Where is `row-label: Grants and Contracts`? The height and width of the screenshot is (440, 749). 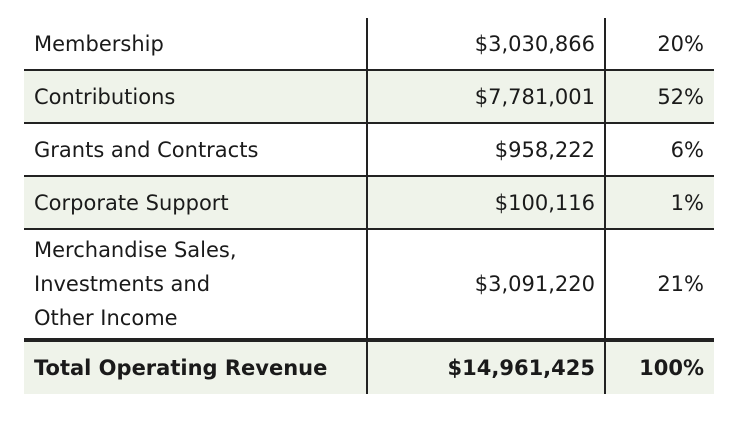
row-label: Grants and Contracts is located at coordinates (196, 150).